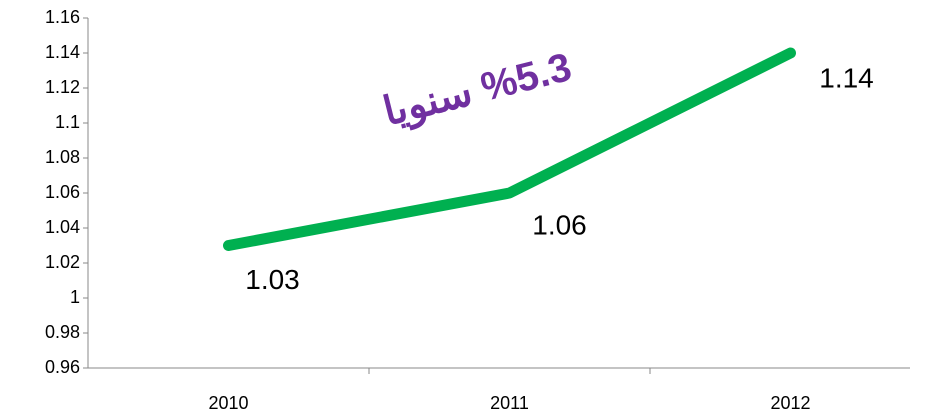  Describe the element at coordinates (477, 90) in the screenshot. I see `annotation: %5.3 سنويا` at that location.